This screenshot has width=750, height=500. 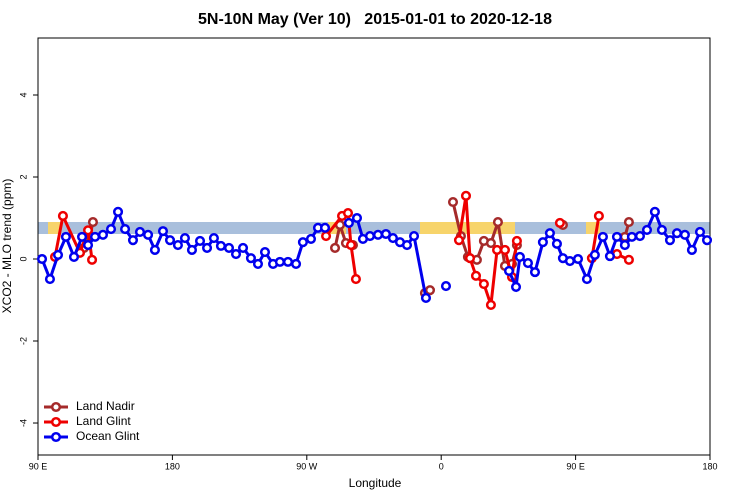 What do you see at coordinates (23, 258) in the screenshot?
I see `y-tick-label: 0` at bounding box center [23, 258].